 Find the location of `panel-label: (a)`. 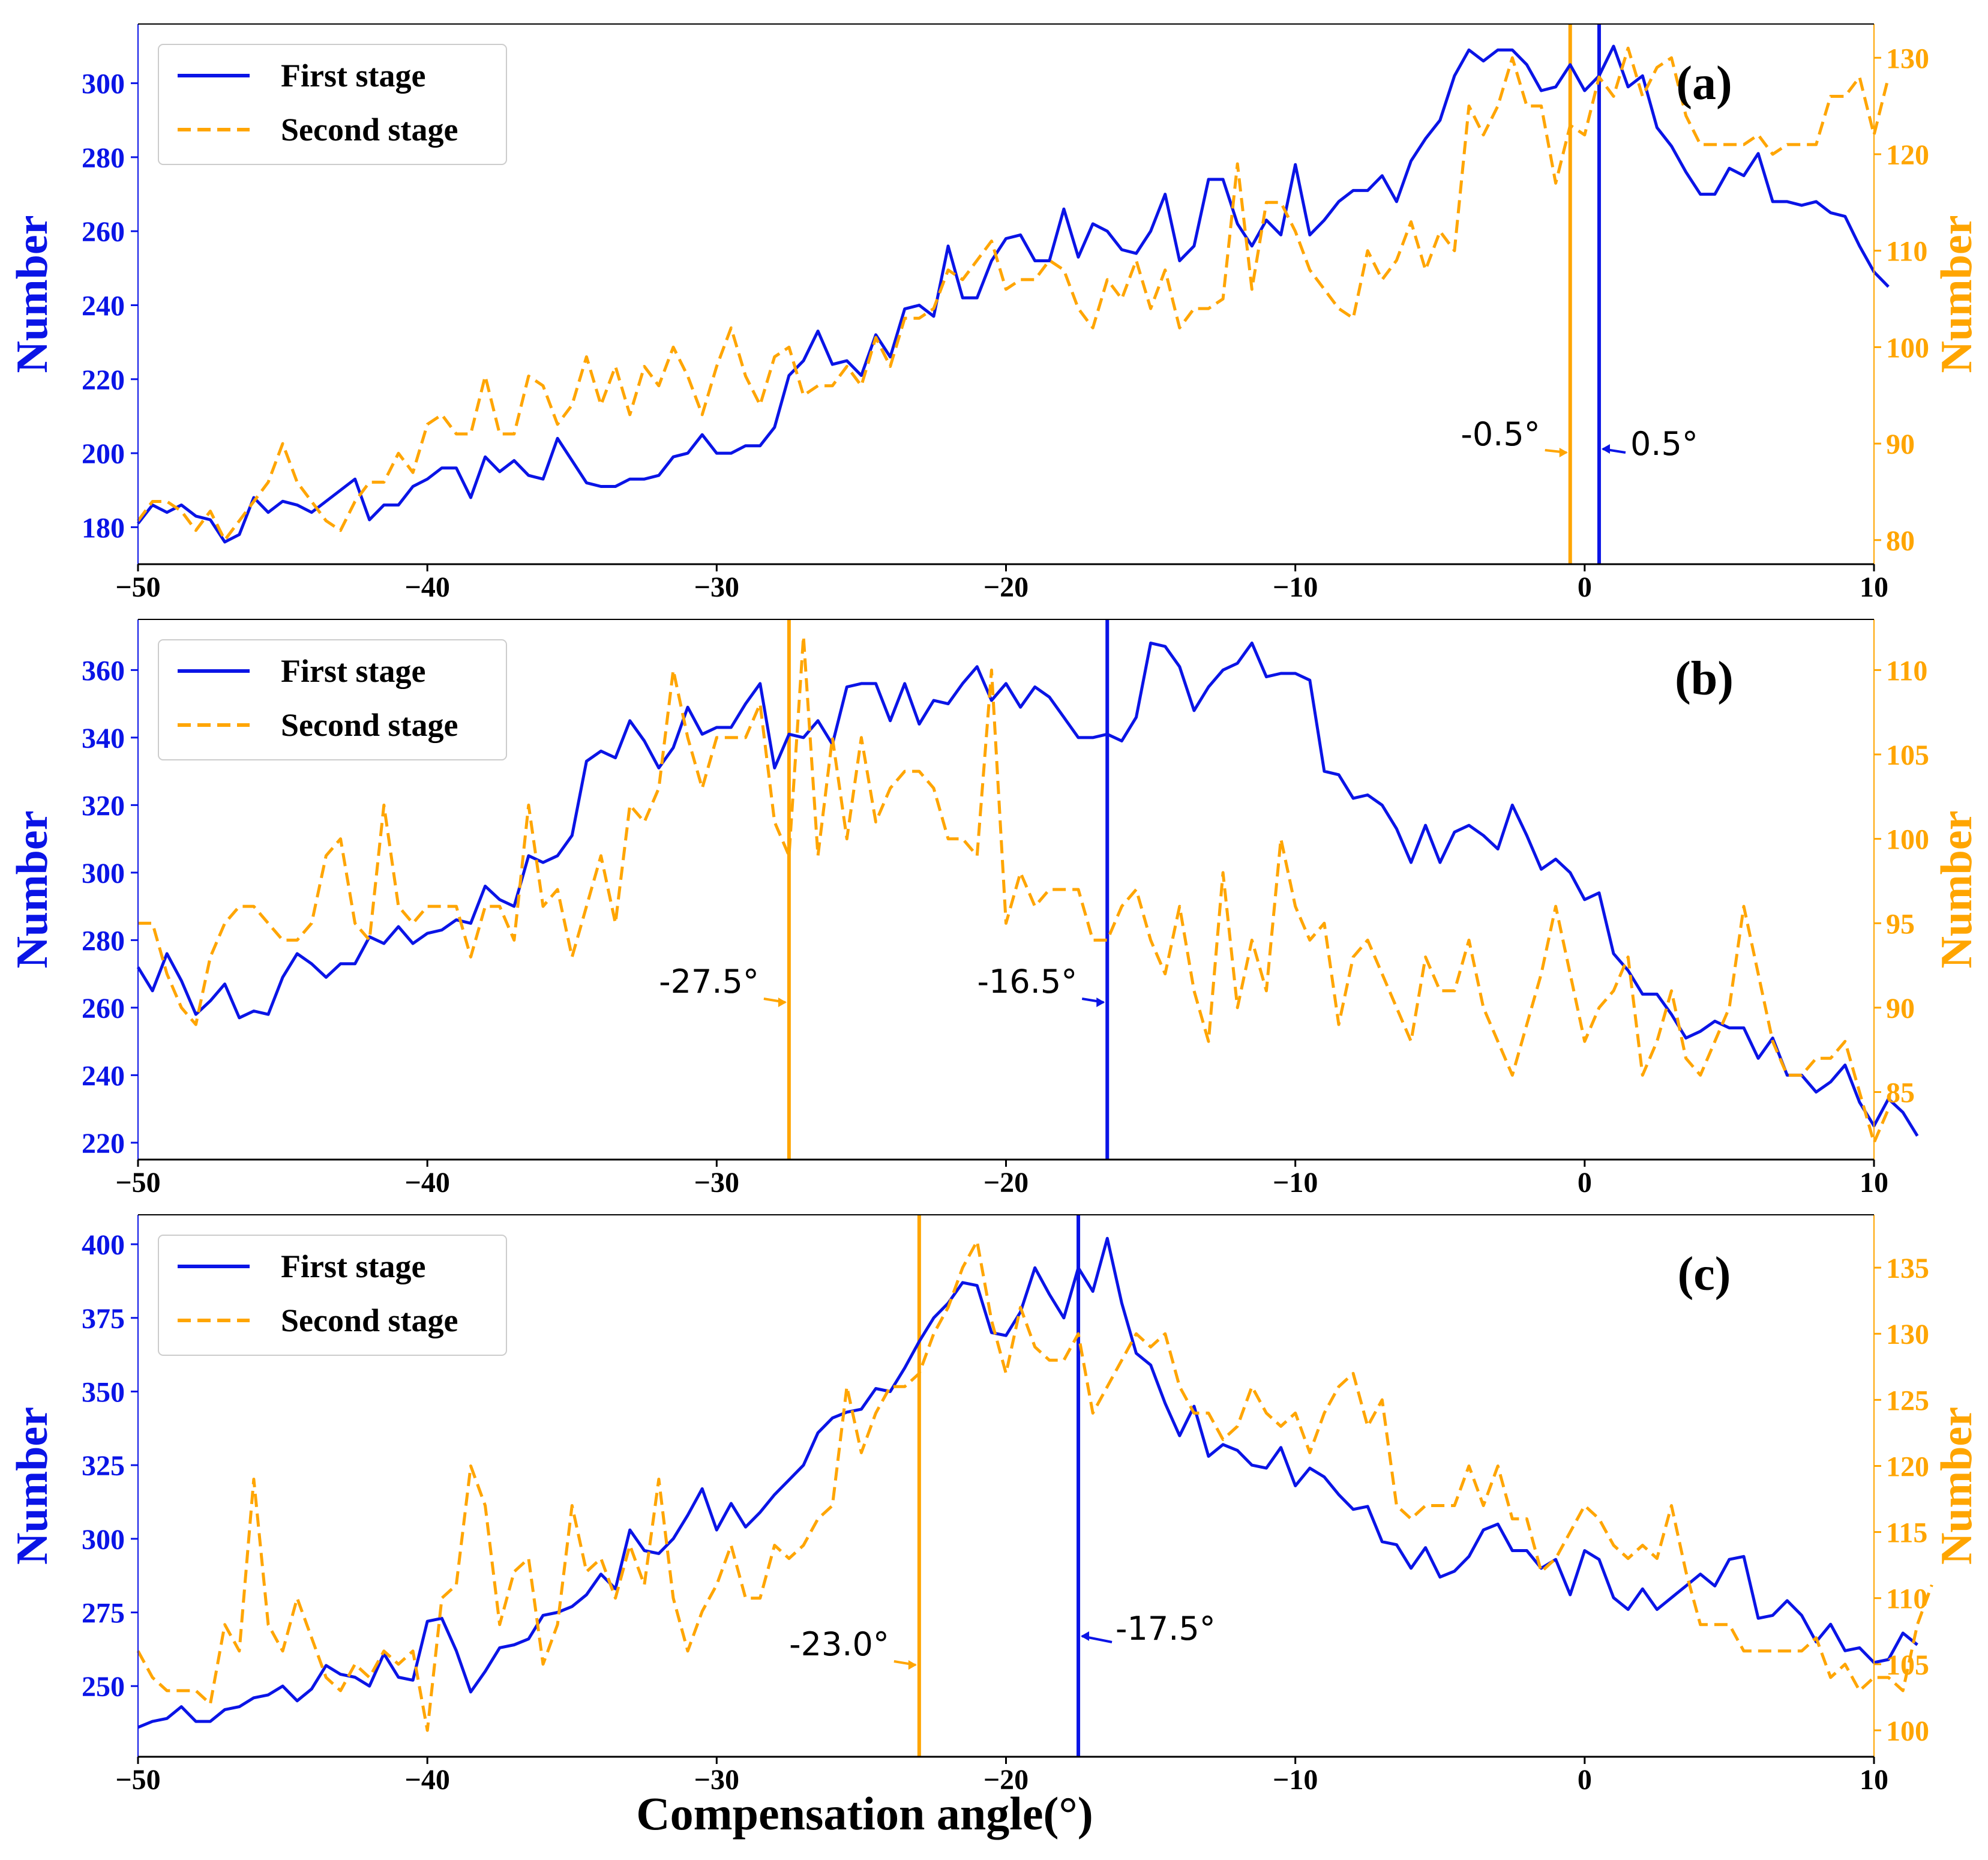

panel-label: (a) is located at coordinates (1704, 83).